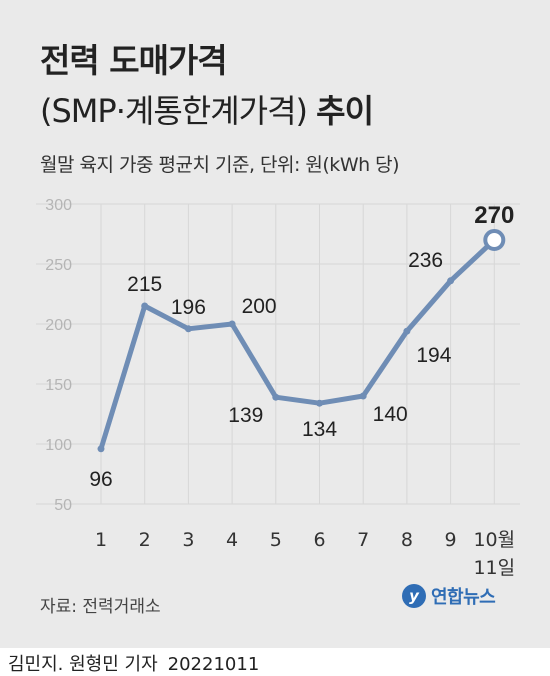  Describe the element at coordinates (319, 429) in the screenshot. I see `data-label: 134` at that location.